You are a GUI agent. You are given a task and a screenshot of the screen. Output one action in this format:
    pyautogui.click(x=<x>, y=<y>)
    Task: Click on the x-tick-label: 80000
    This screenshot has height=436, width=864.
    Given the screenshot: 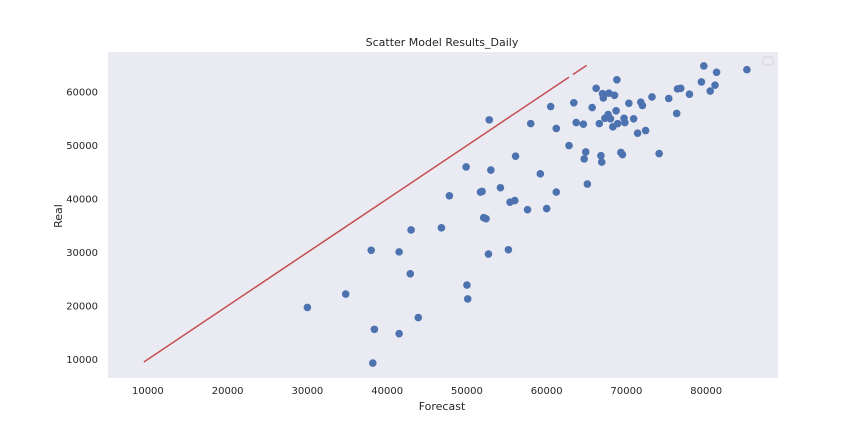 What is the action you would take?
    pyautogui.click(x=706, y=391)
    